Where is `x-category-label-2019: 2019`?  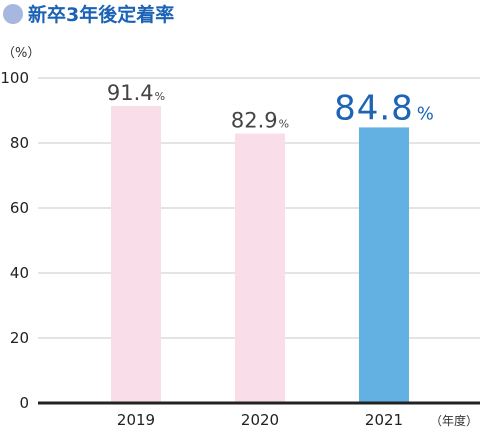
x-category-label-2019: 2019 is located at coordinates (136, 419).